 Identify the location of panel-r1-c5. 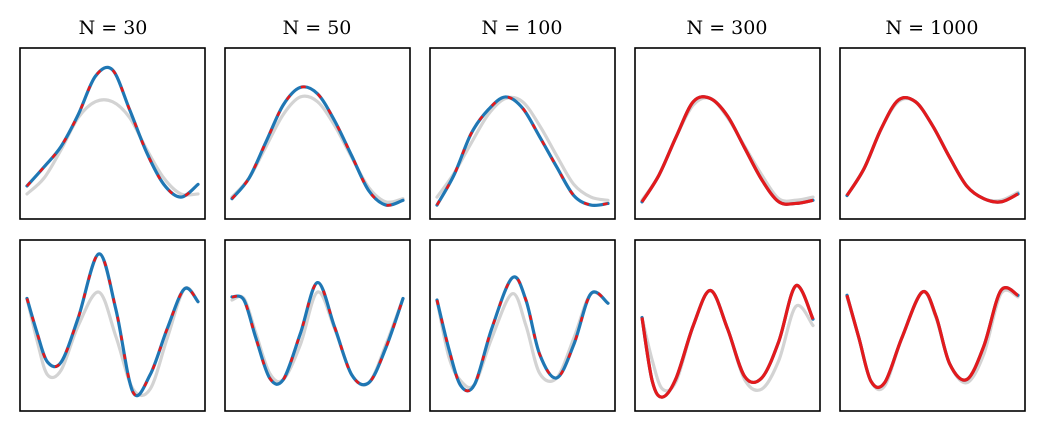
(932, 133).